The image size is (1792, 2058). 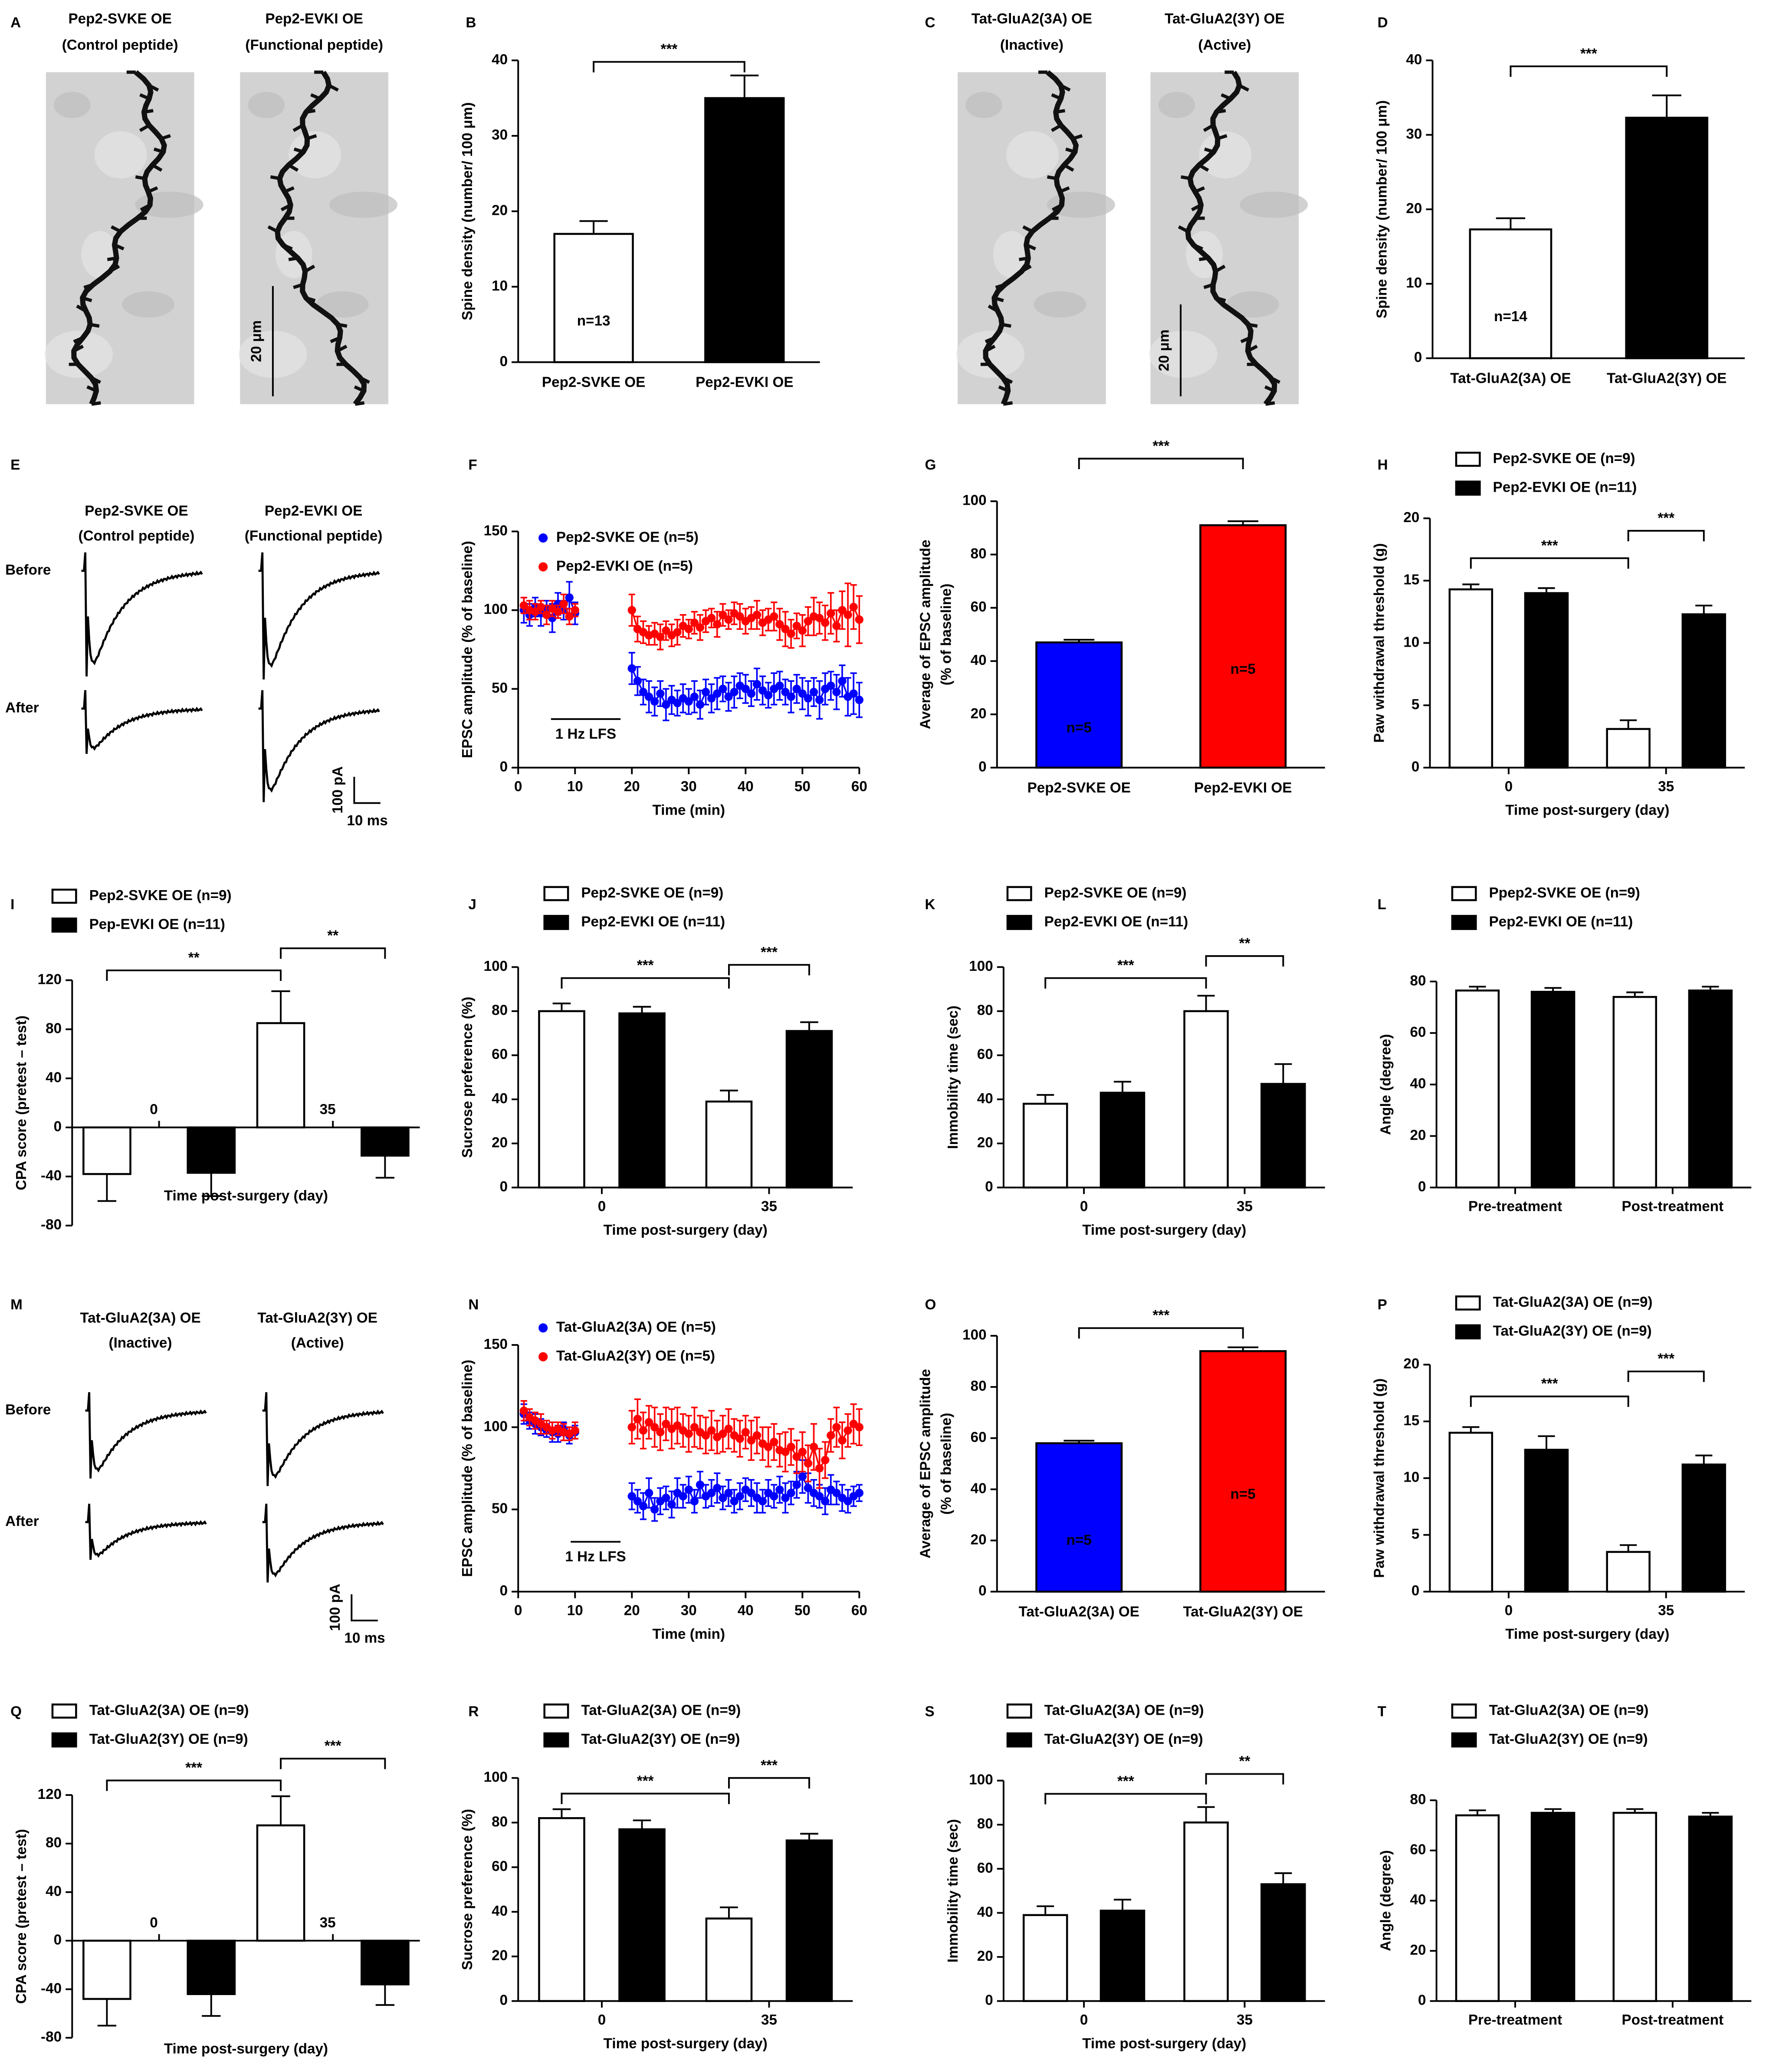 What do you see at coordinates (1224, 45) in the screenshot?
I see `image-caption: (Active)` at bounding box center [1224, 45].